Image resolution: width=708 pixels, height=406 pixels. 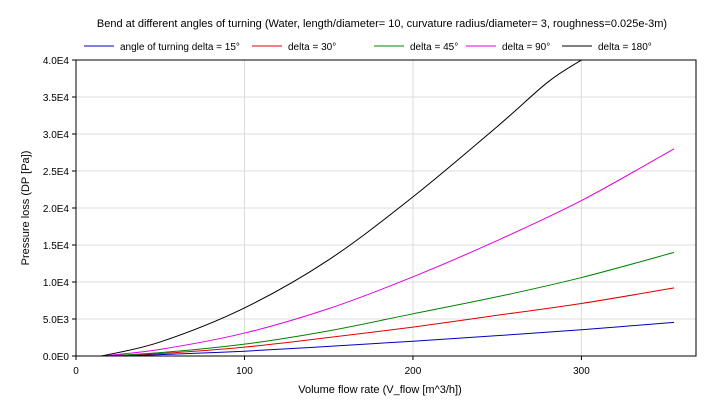 What do you see at coordinates (434, 47) in the screenshot?
I see `legend-label: delta = 45°` at bounding box center [434, 47].